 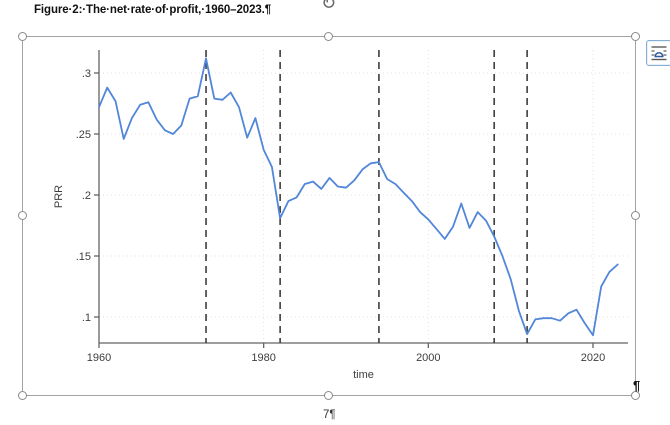 What do you see at coordinates (329, 415) in the screenshot?
I see `page-number-footer: 7¶` at bounding box center [329, 415].